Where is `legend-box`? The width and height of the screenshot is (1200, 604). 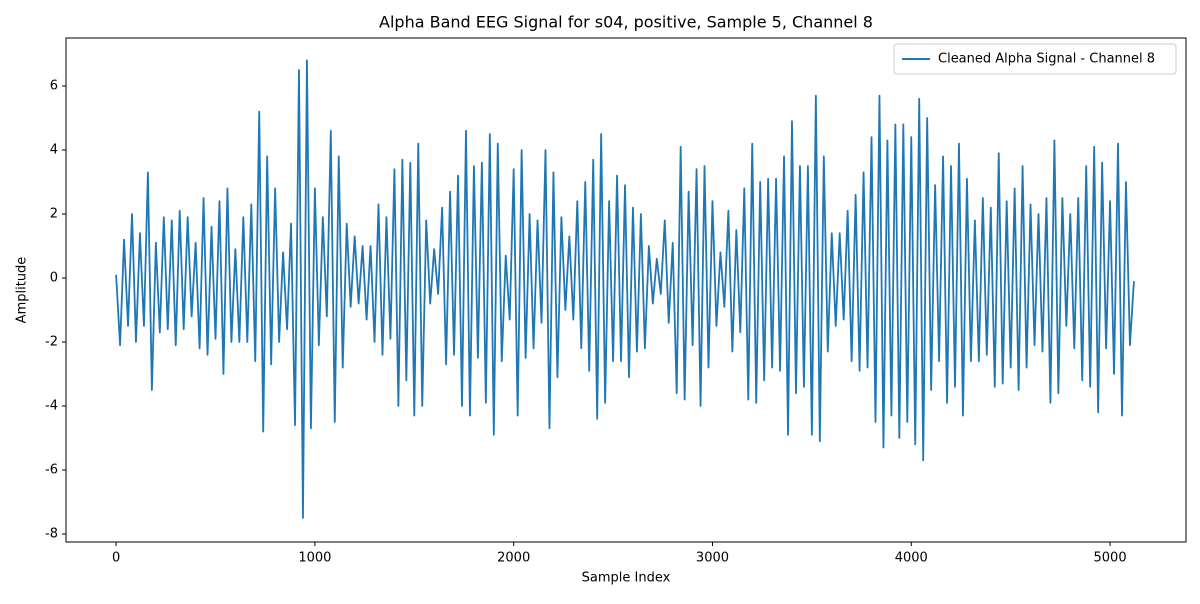
legend-box is located at coordinates (1035, 59).